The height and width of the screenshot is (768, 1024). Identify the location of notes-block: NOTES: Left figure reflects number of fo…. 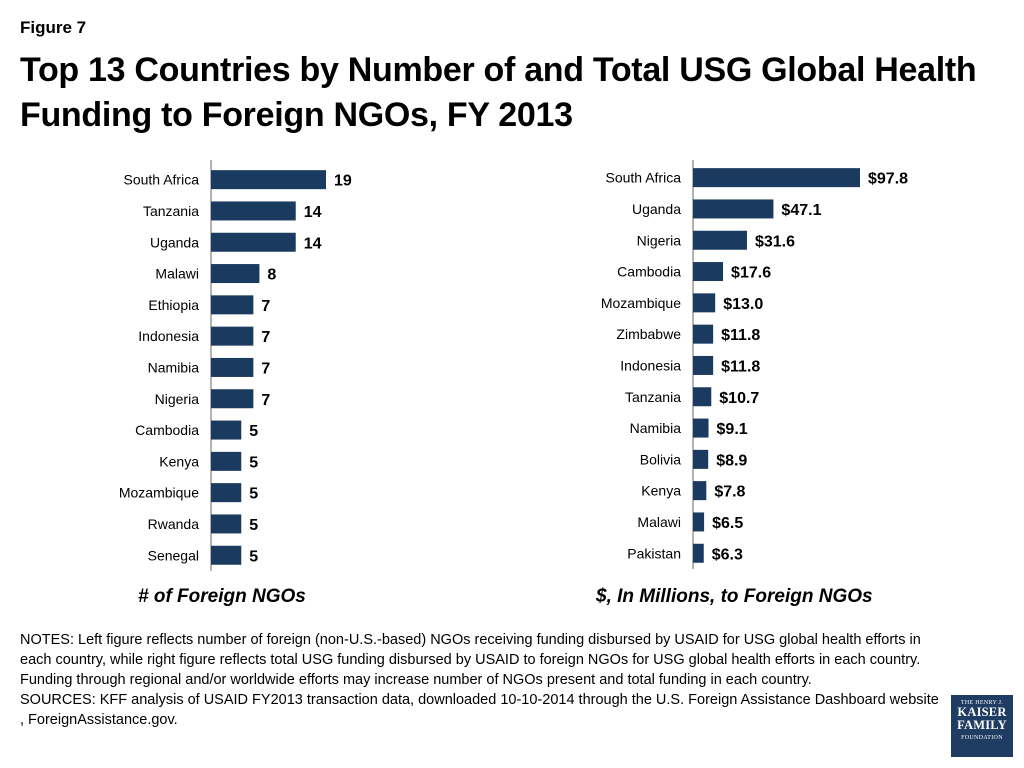
(480, 680).